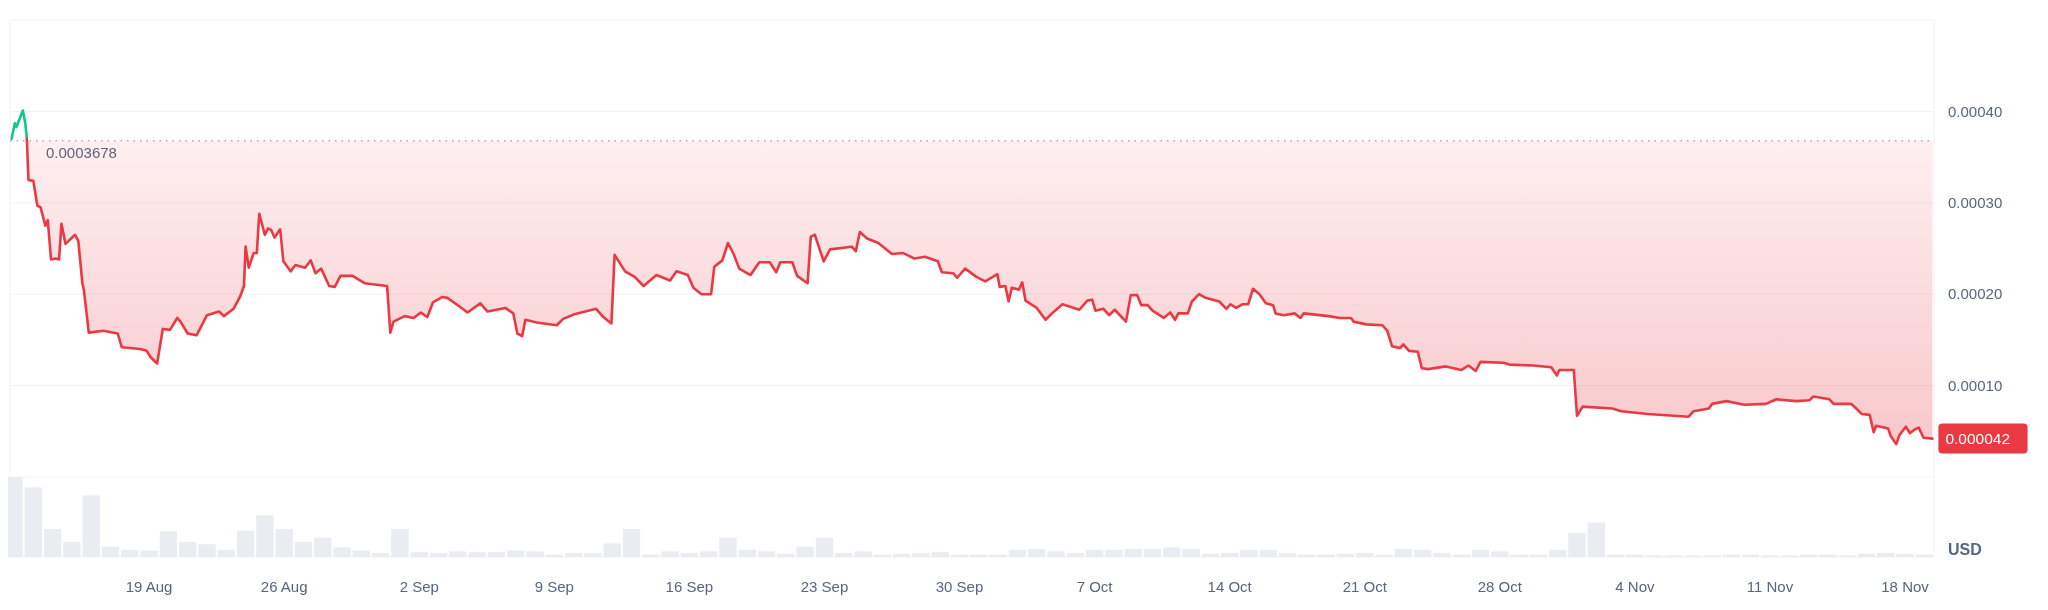 This screenshot has height=610, width=2048. I want to click on y-axis-title: USD, so click(1965, 549).